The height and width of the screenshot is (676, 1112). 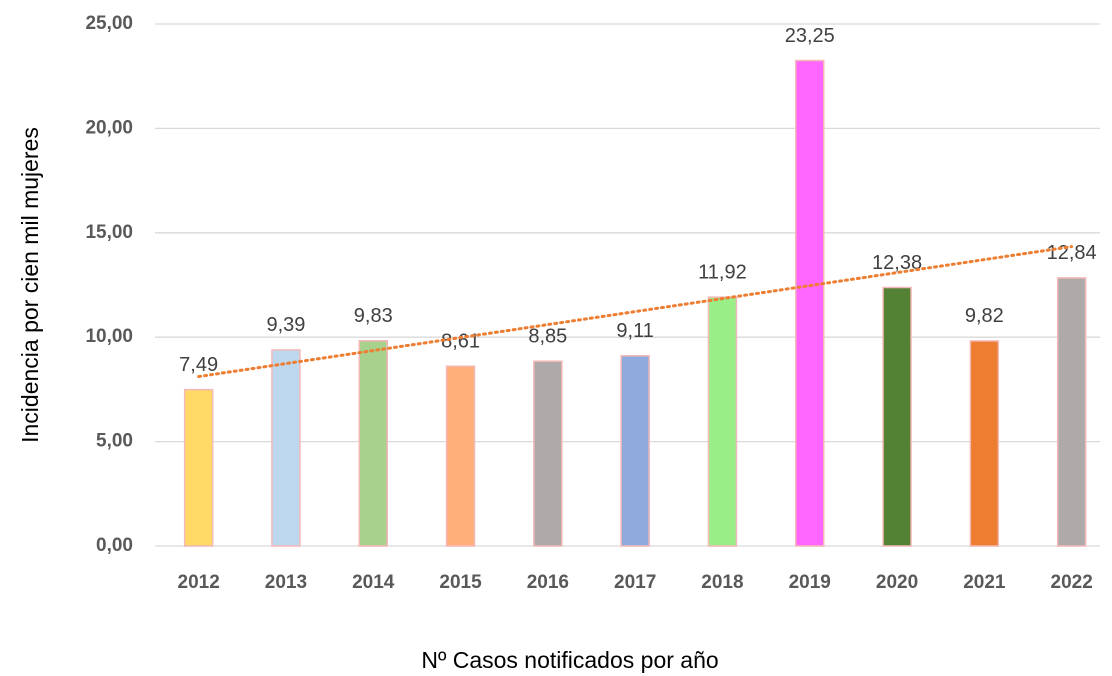 I want to click on value-label: 9,83, so click(x=373, y=316).